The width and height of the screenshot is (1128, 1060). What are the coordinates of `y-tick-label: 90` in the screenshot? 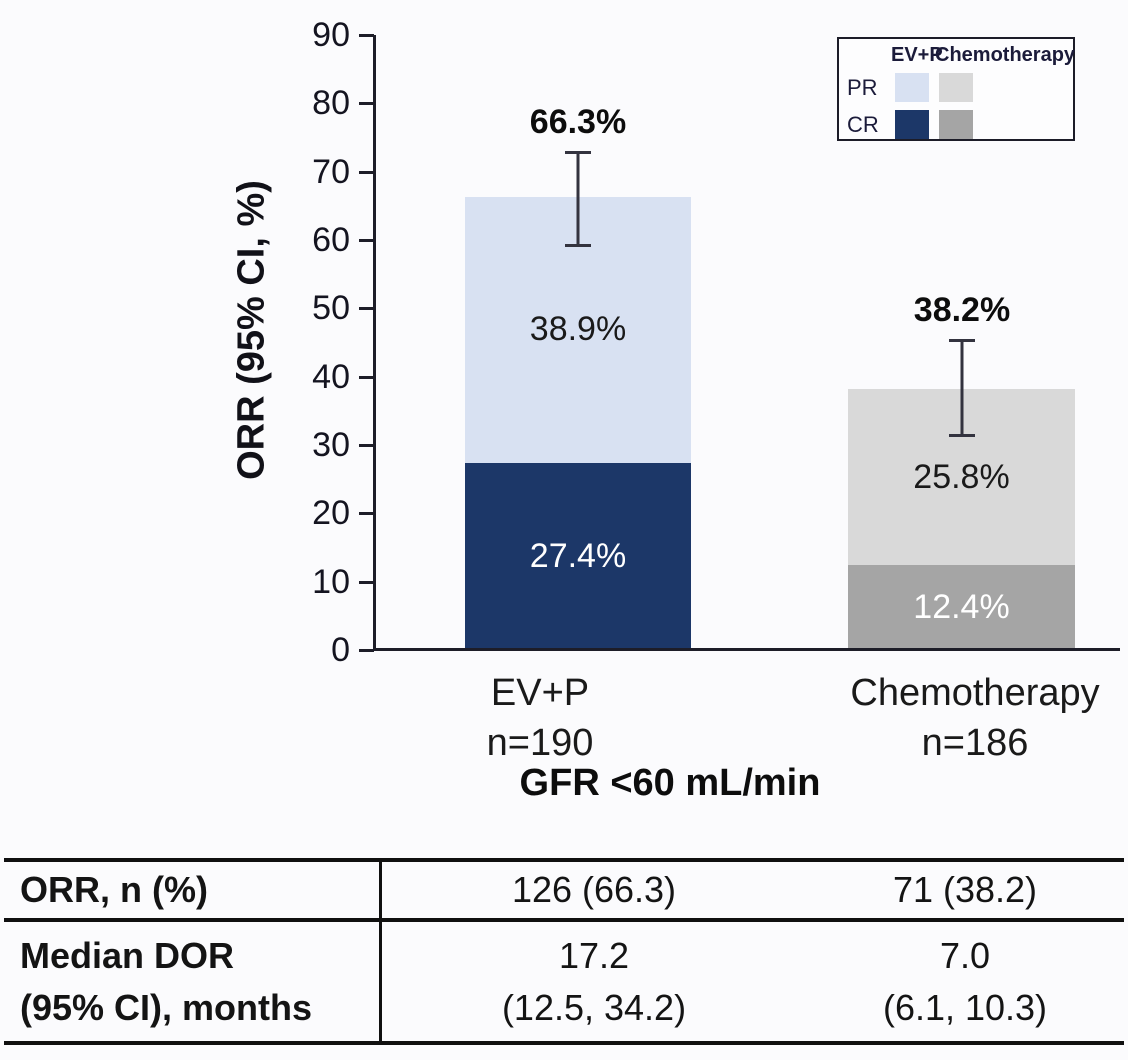 It's located at (331, 35).